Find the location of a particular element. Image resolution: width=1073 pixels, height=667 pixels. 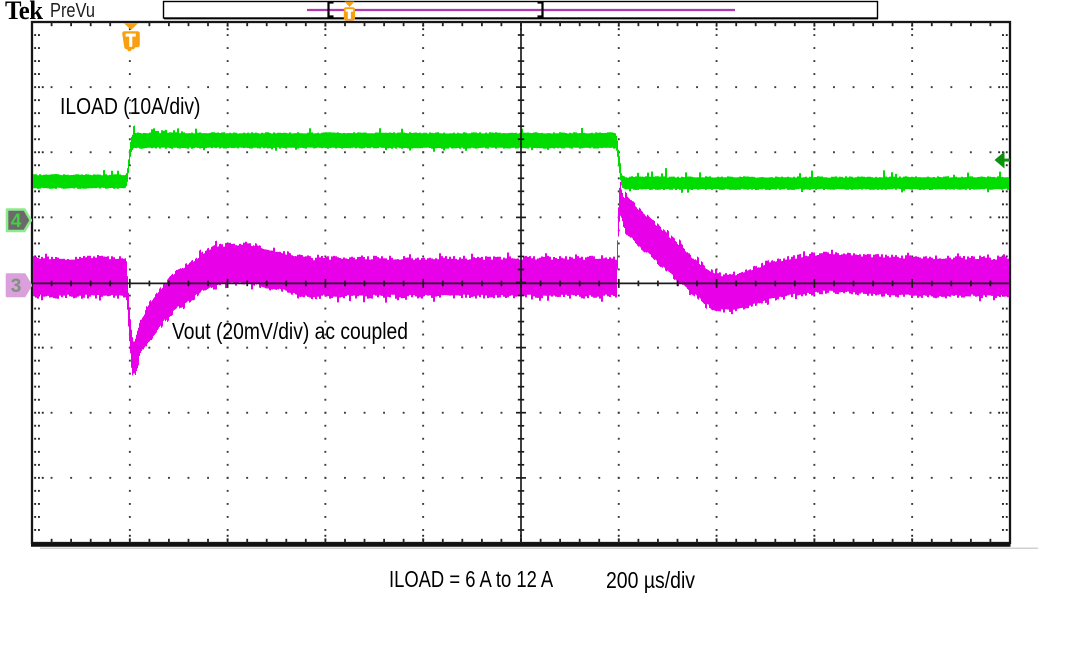

svg-text: 4 is located at coordinates (16, 221).